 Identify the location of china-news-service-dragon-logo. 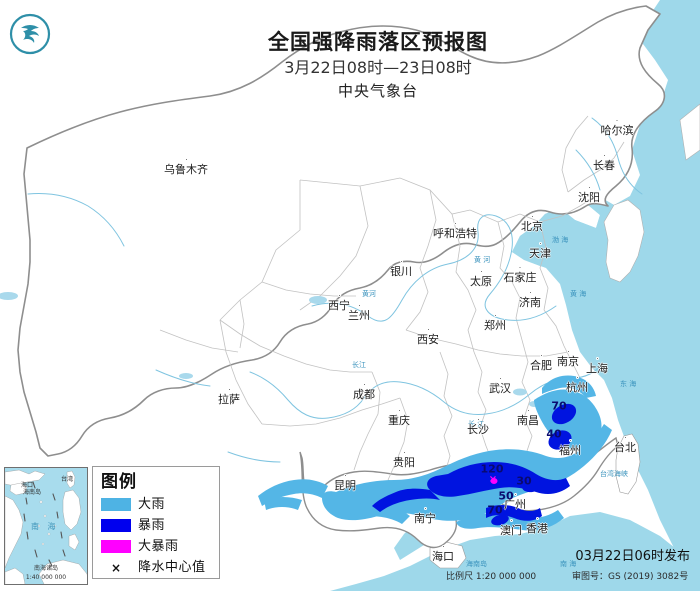
(30, 34).